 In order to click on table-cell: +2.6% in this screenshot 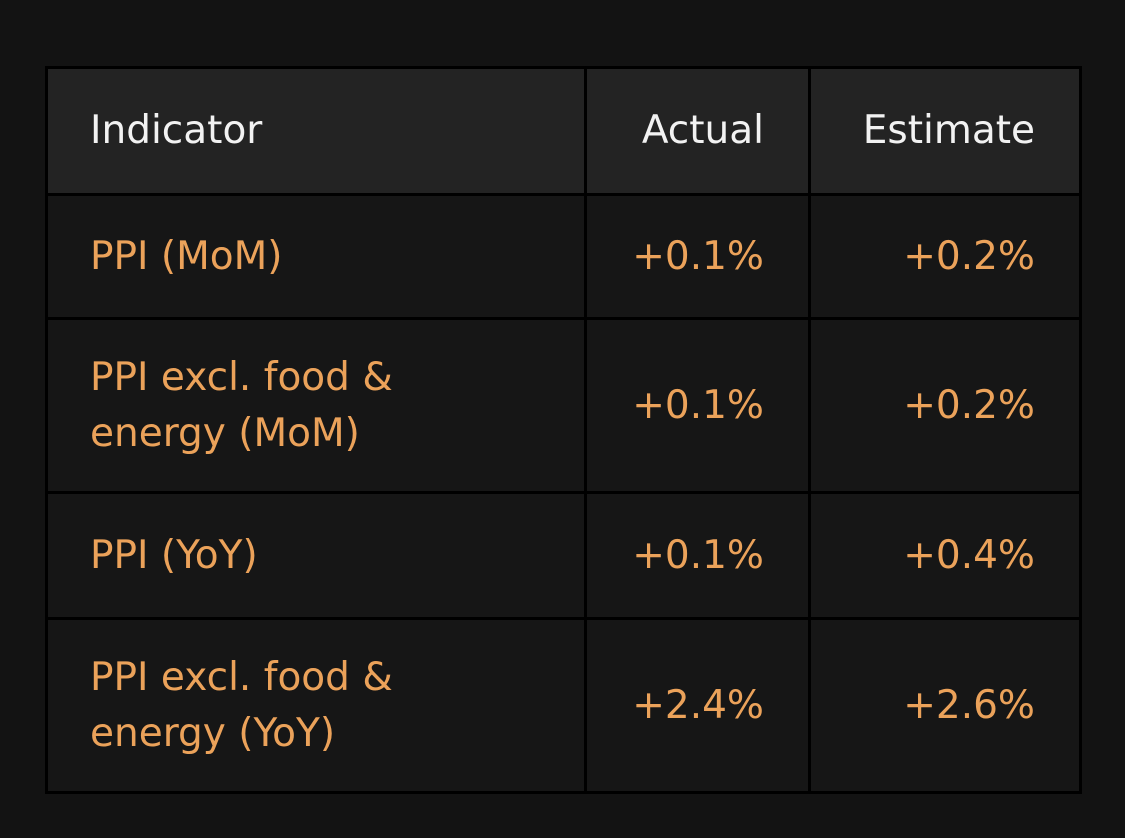, I will do `click(945, 705)`.